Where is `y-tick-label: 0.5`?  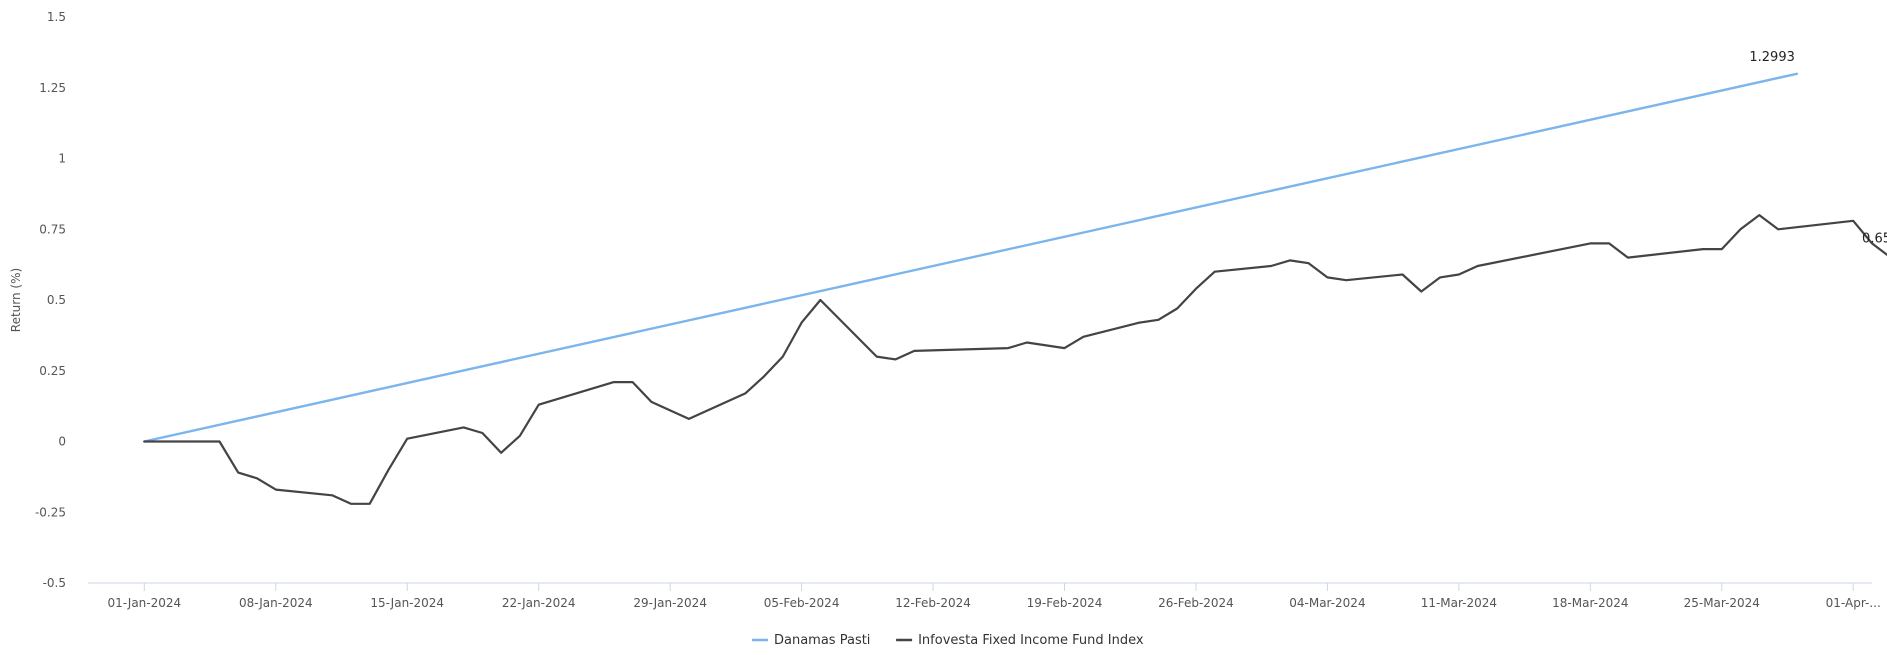 y-tick-label: 0.5 is located at coordinates (56, 300).